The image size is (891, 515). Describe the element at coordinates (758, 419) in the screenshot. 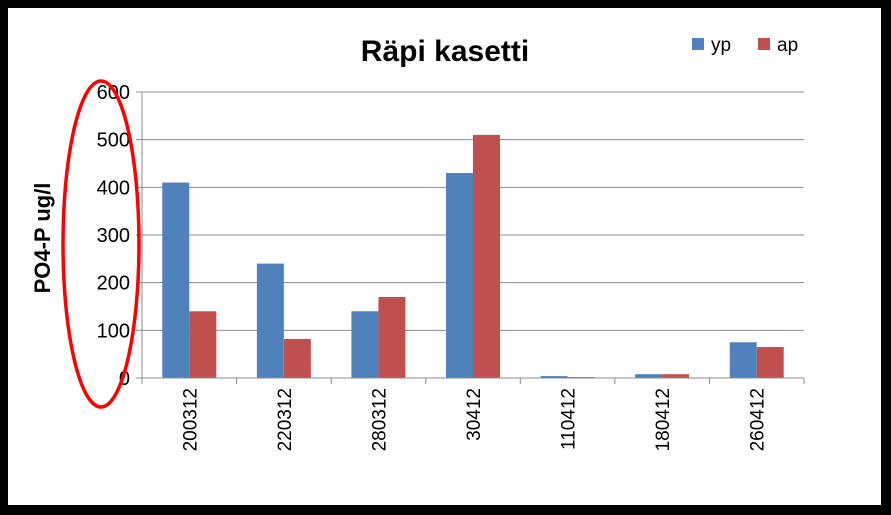

I see `x-tick-label: 260412` at that location.